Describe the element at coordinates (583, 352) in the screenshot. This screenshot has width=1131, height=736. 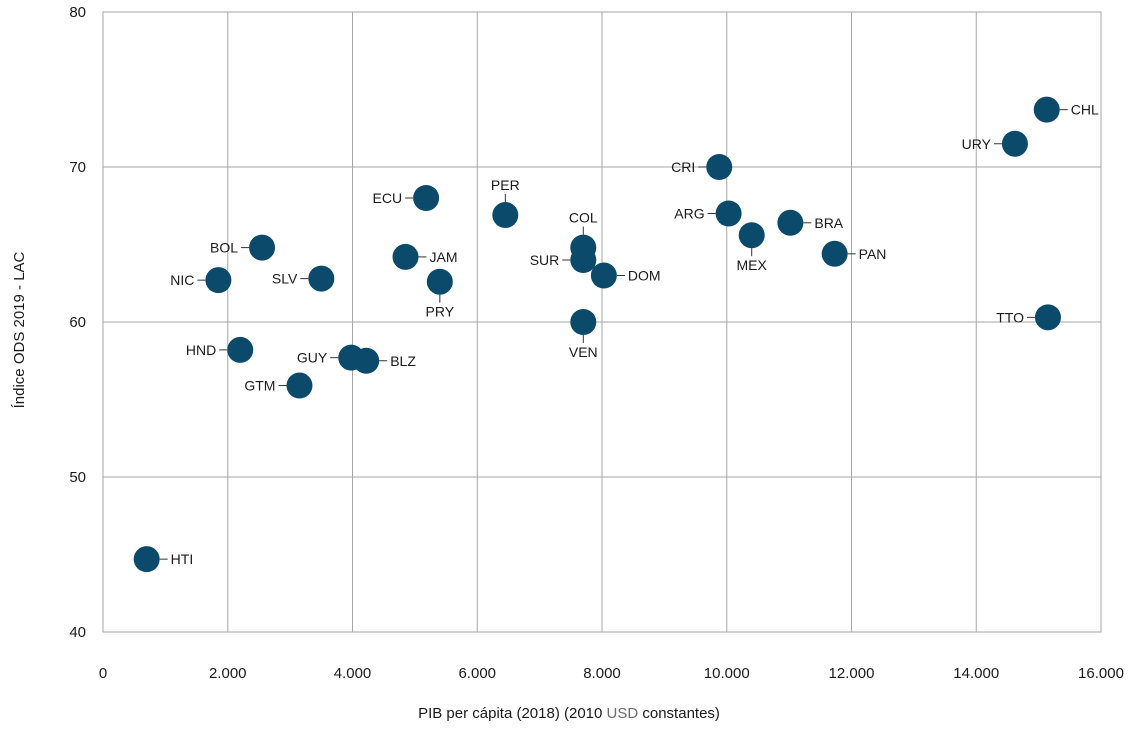
I see `point-label: VEN` at that location.